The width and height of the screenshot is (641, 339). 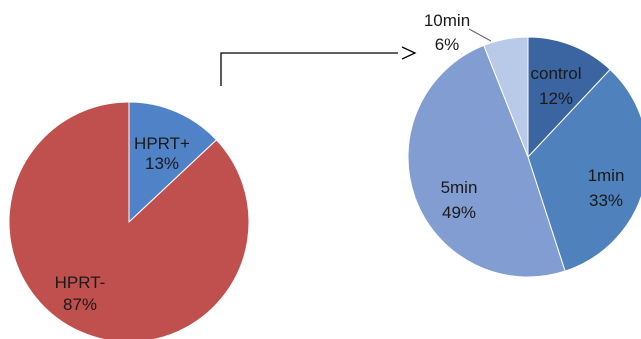 What do you see at coordinates (606, 200) in the screenshot?
I see `slice-value-1min: 33%` at bounding box center [606, 200].